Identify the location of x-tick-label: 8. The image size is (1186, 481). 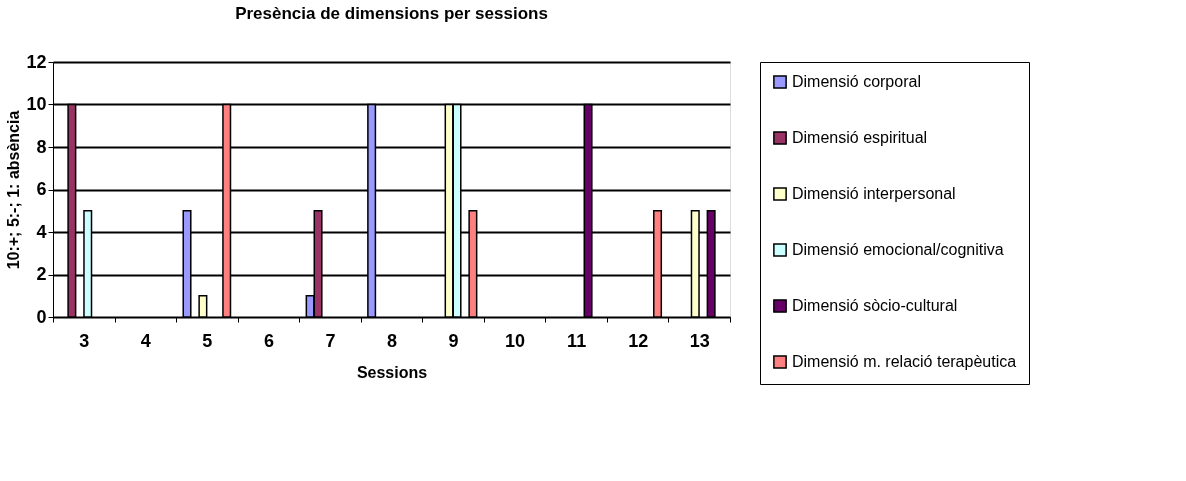
(392, 340).